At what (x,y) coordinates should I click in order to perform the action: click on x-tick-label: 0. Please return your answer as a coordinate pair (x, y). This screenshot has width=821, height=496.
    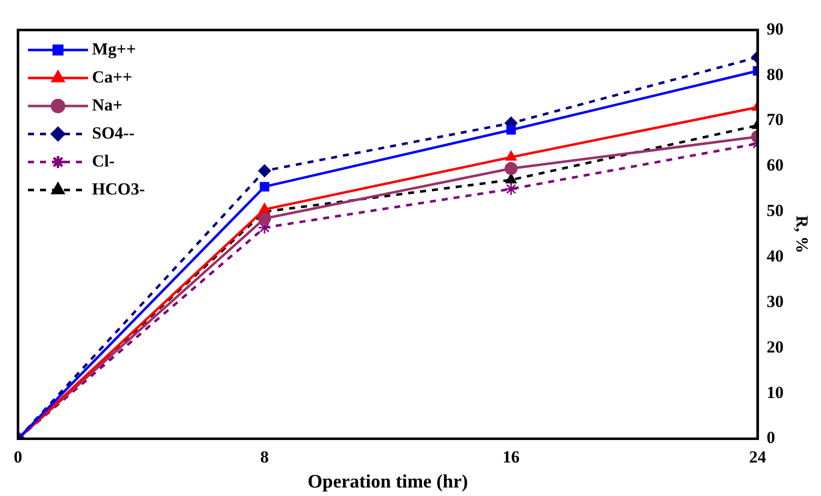
    Looking at the image, I should click on (18, 456).